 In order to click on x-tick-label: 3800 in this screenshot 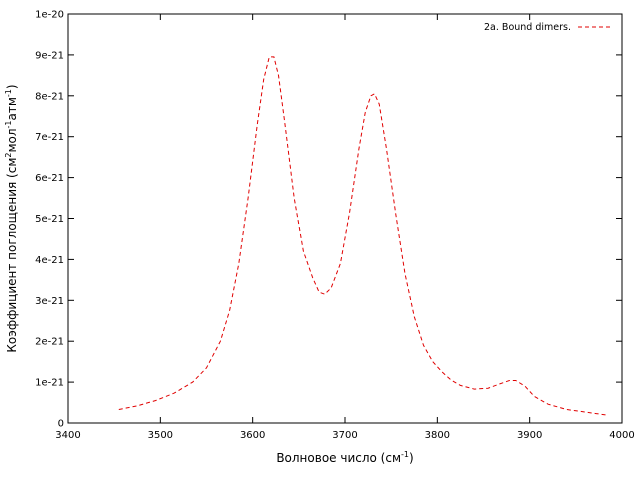, I will do `click(437, 435)`.